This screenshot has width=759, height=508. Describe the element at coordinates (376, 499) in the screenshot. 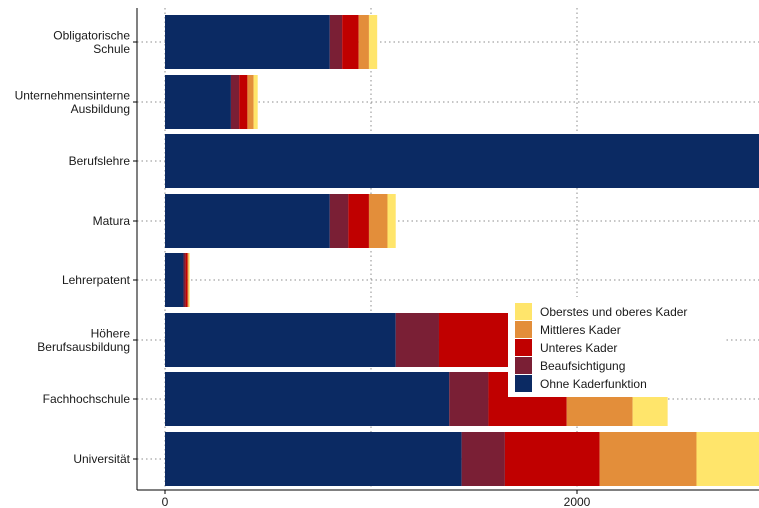

I see `x-tick-labels: 020004000` at that location.